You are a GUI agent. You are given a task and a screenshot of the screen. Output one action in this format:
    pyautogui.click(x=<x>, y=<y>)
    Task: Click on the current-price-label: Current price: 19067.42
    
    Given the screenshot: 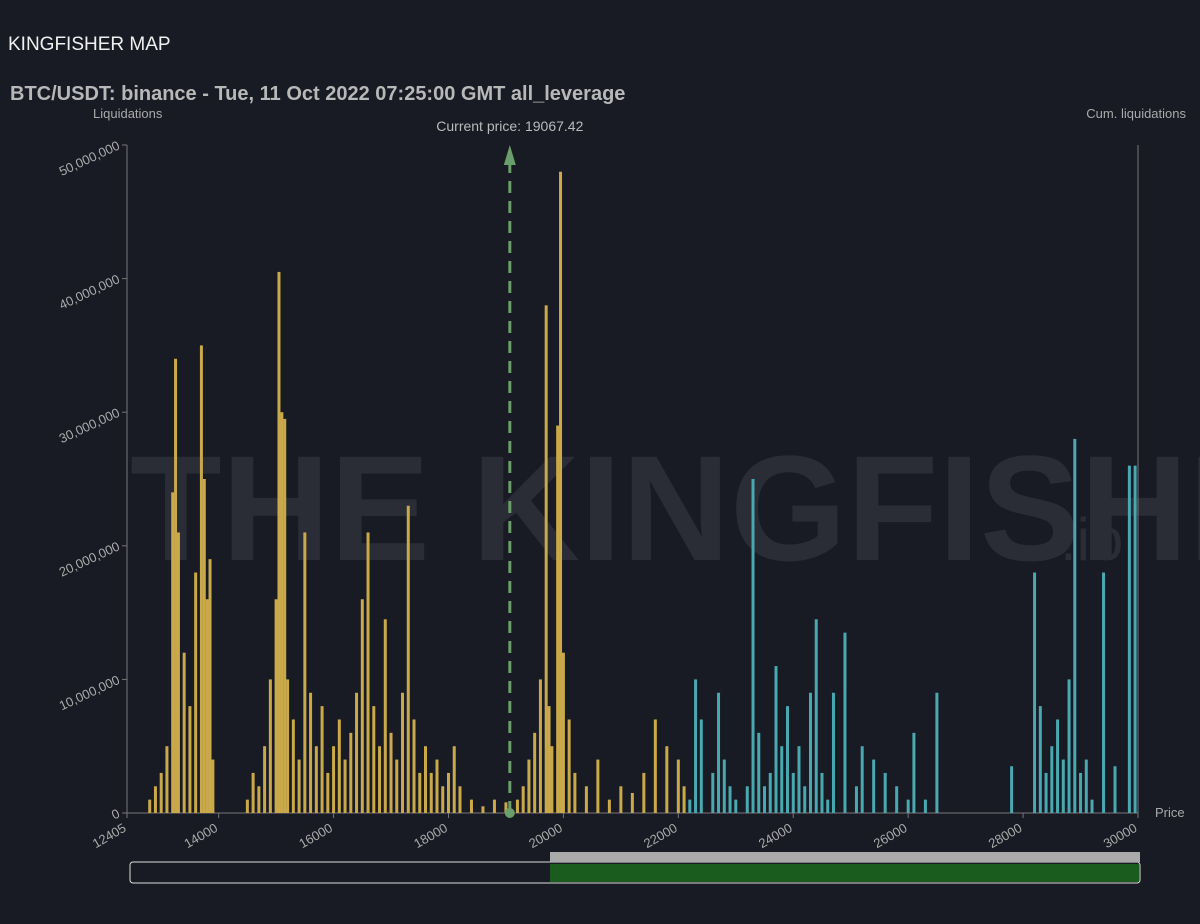 What is the action you would take?
    pyautogui.click(x=509, y=126)
    